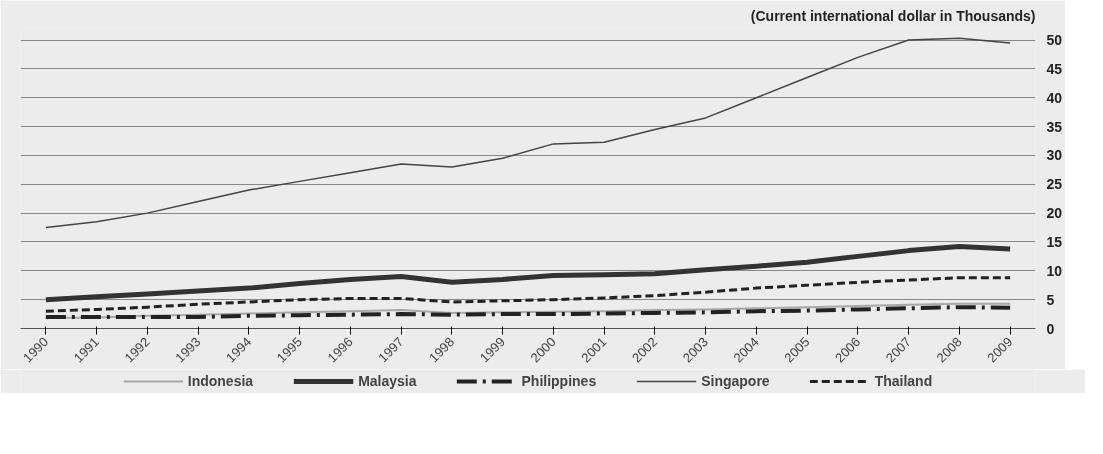 The image size is (1103, 454). Describe the element at coordinates (528, 294) in the screenshot. I see `line-series` at that location.